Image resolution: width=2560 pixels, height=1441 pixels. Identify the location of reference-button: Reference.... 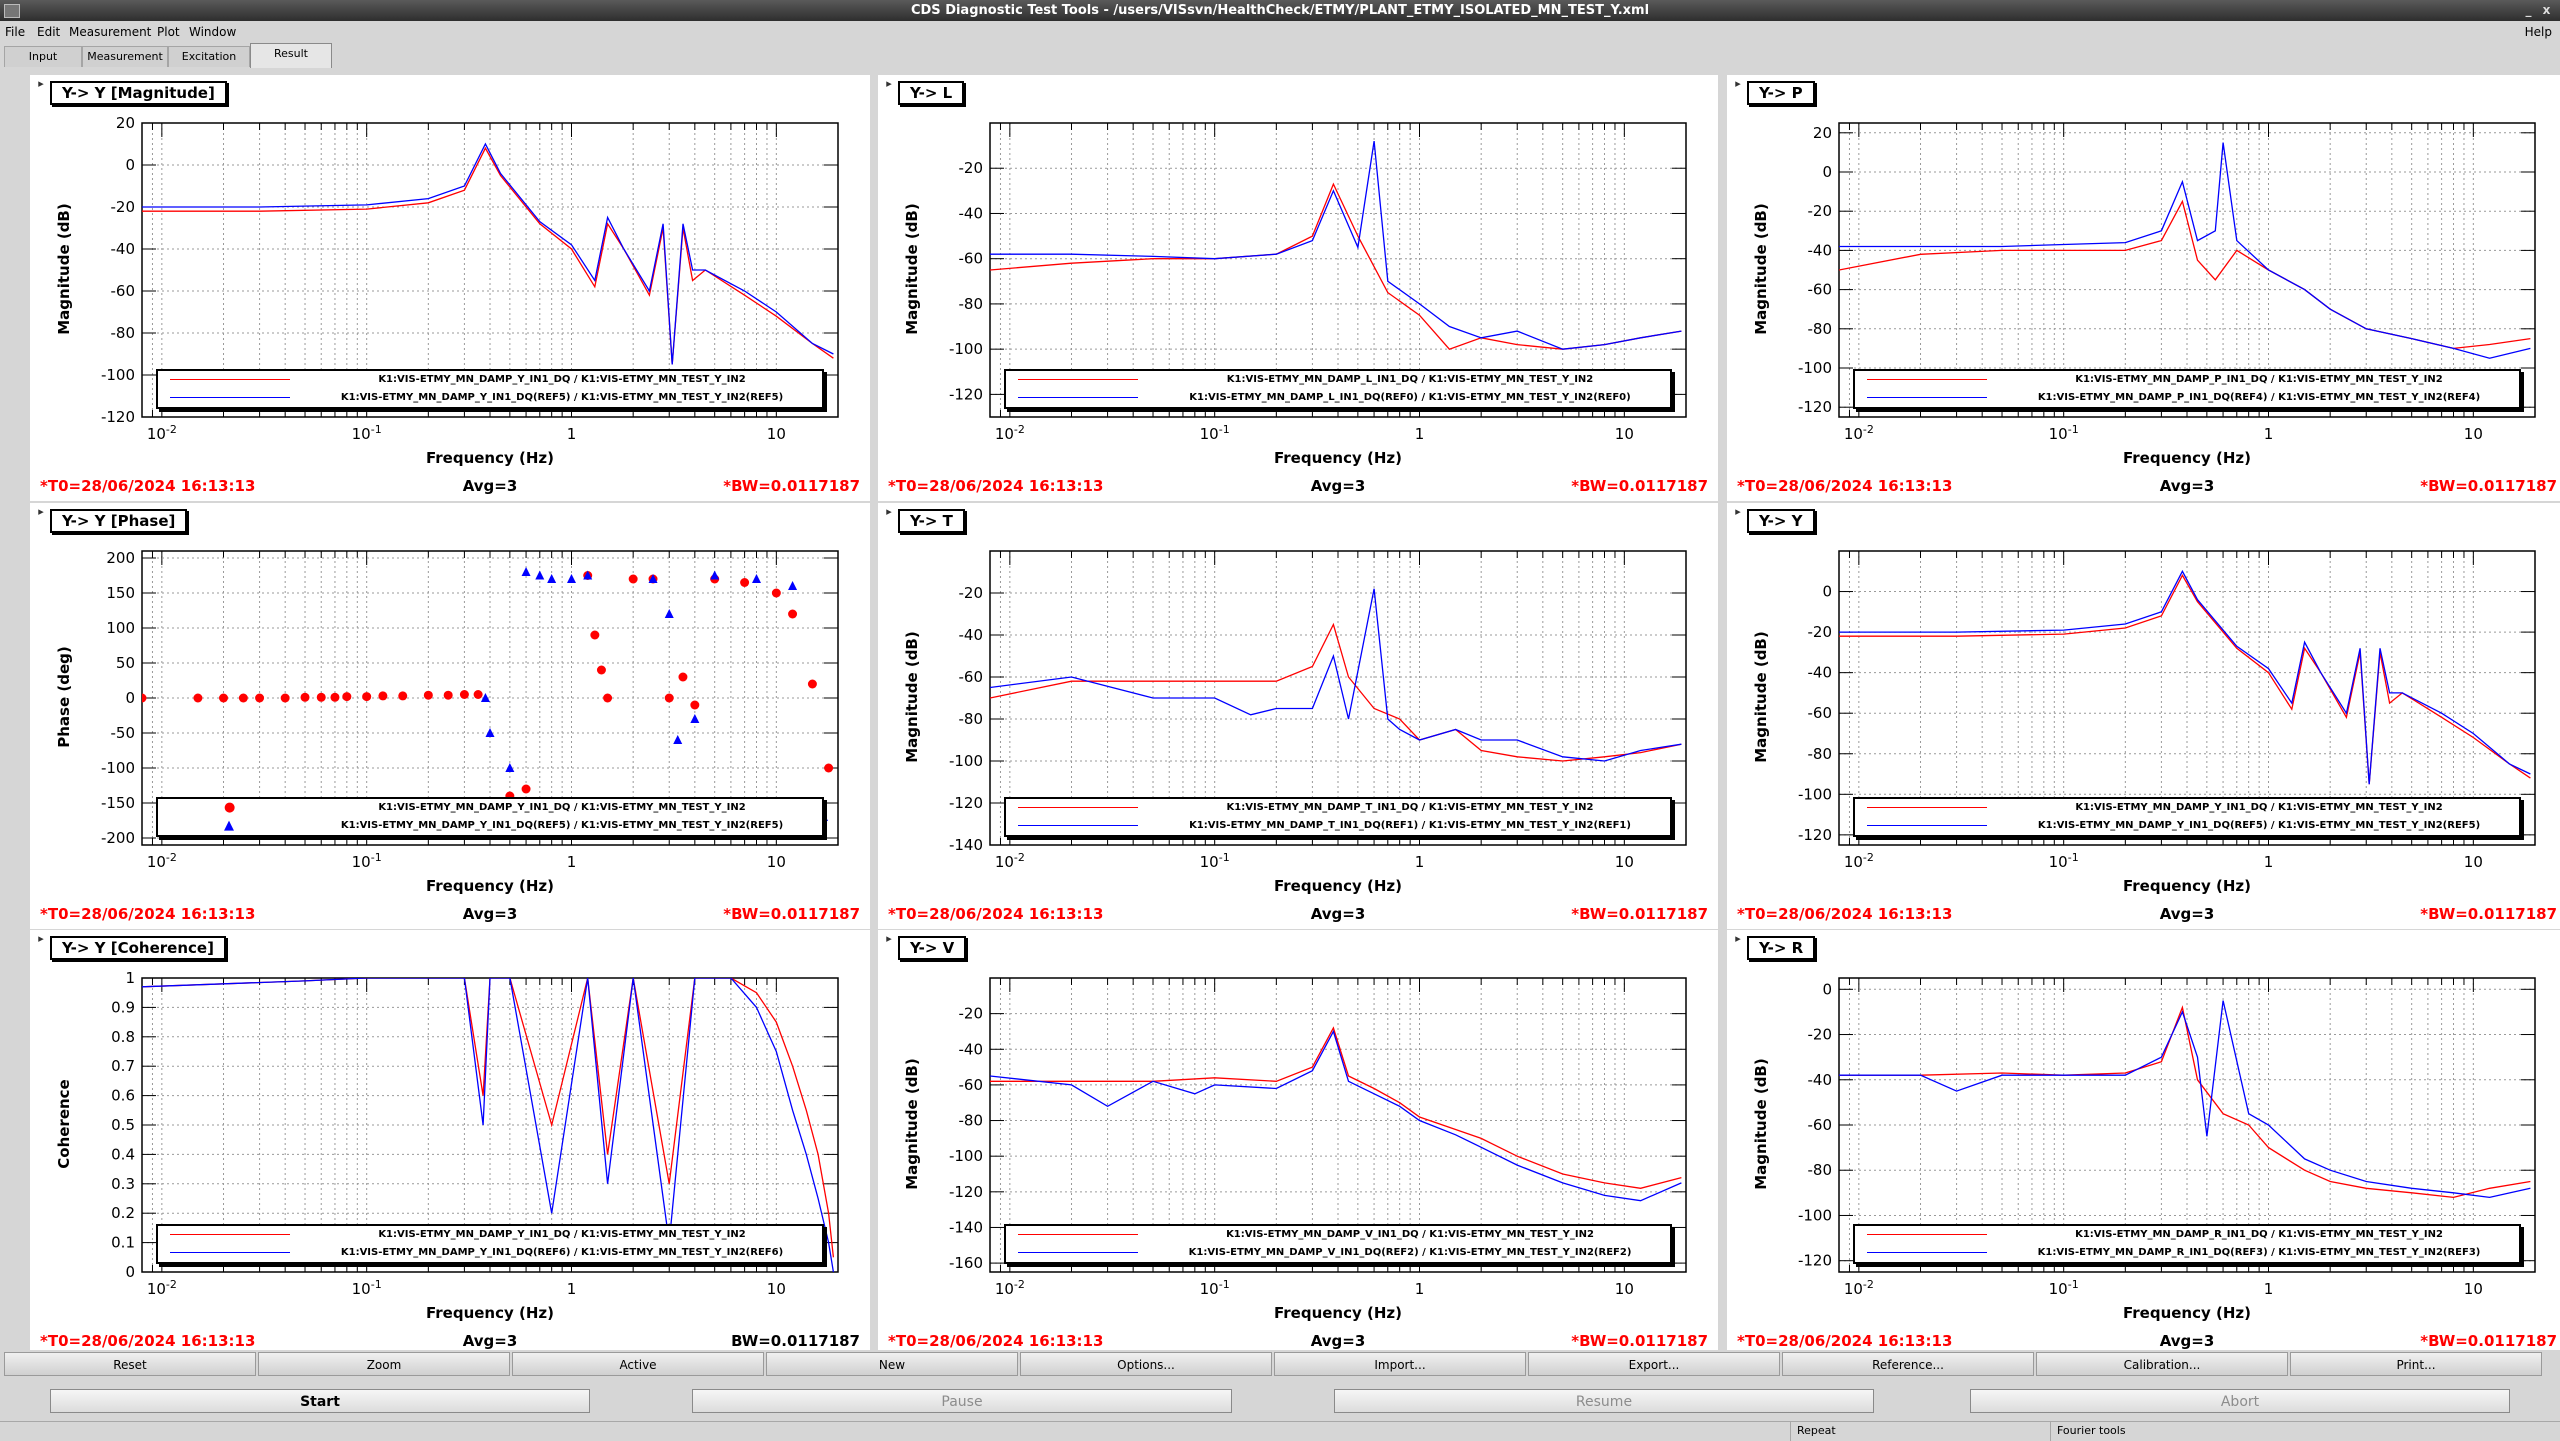
(1908, 1364).